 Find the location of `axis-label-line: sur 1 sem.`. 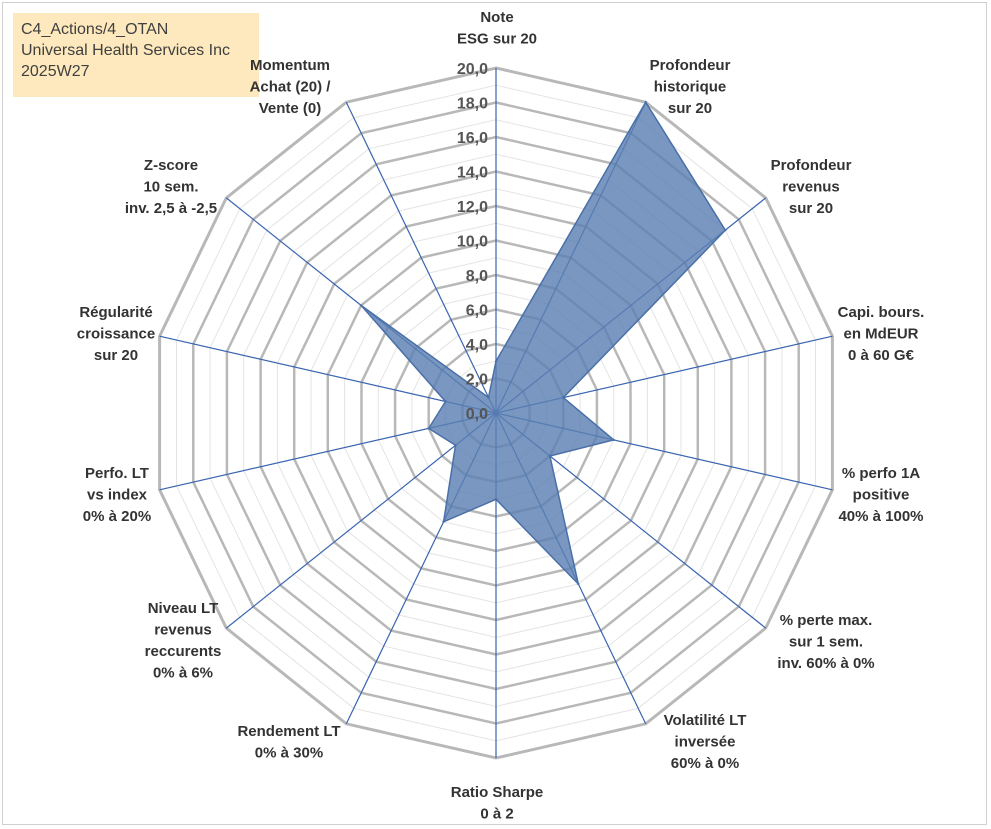

axis-label-line: sur 1 sem. is located at coordinates (826, 642).